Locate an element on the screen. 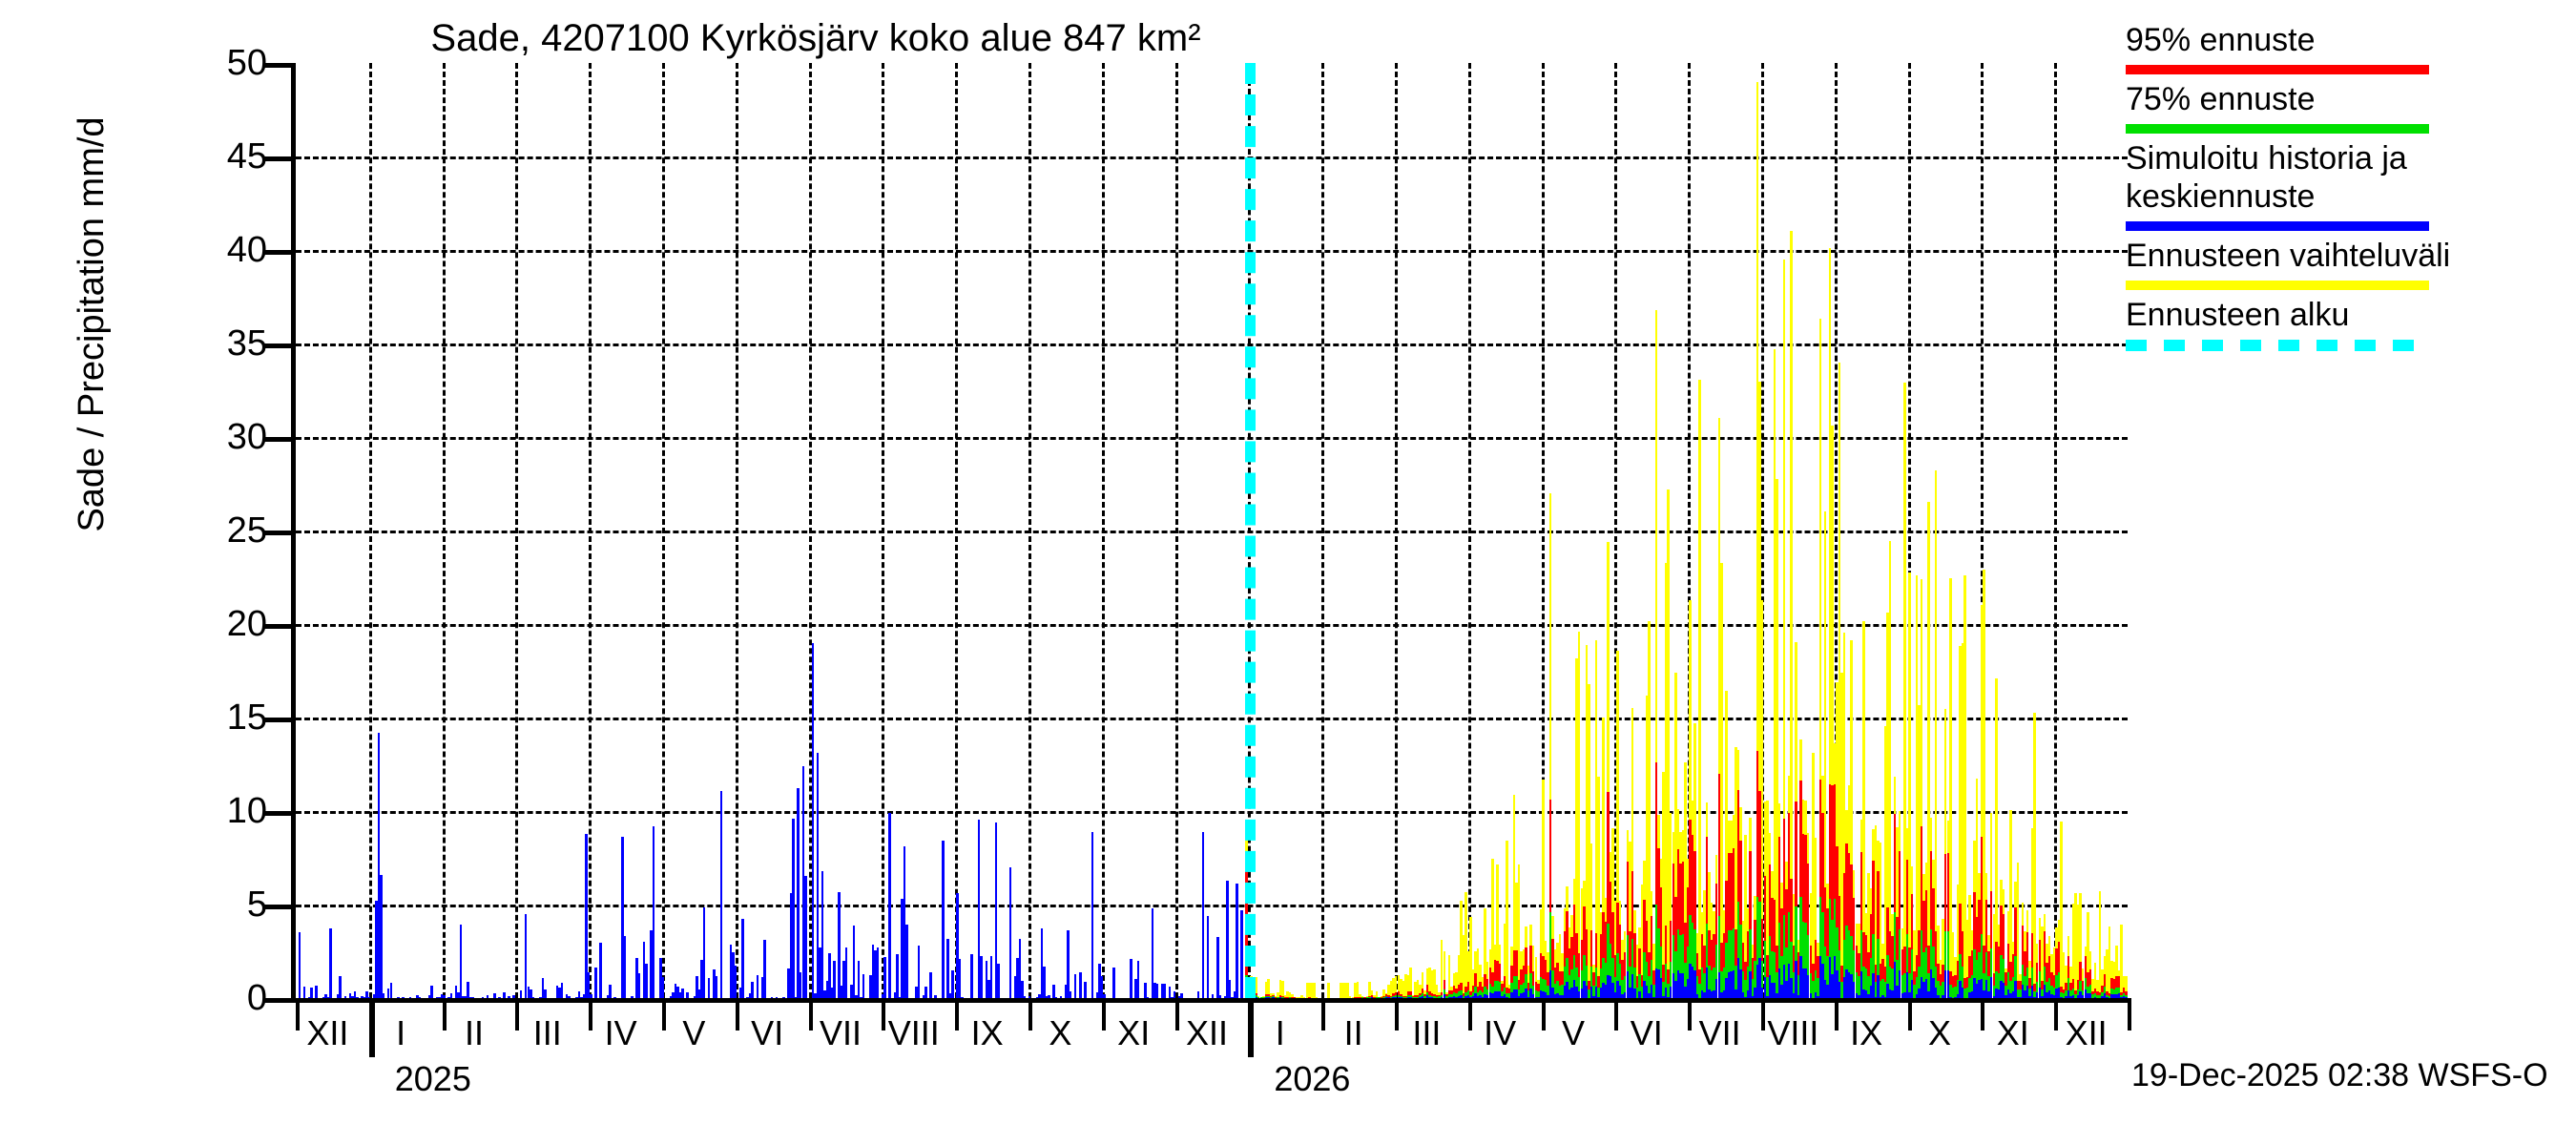 The image size is (2576, 1145). x-axis-month-label: VIII is located at coordinates (1793, 1032).